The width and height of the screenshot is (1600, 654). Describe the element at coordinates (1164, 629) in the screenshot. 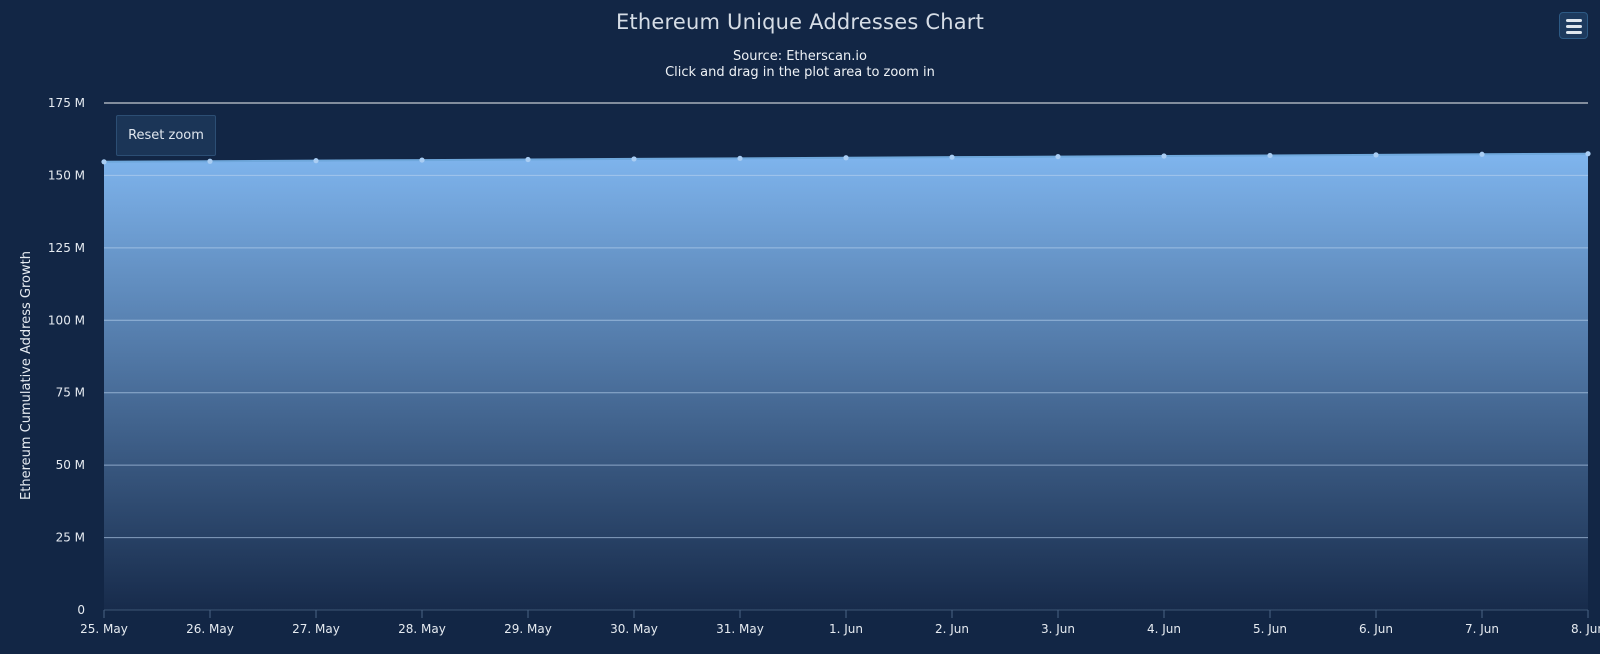

I see `x-tick-label: 4. Jun` at that location.